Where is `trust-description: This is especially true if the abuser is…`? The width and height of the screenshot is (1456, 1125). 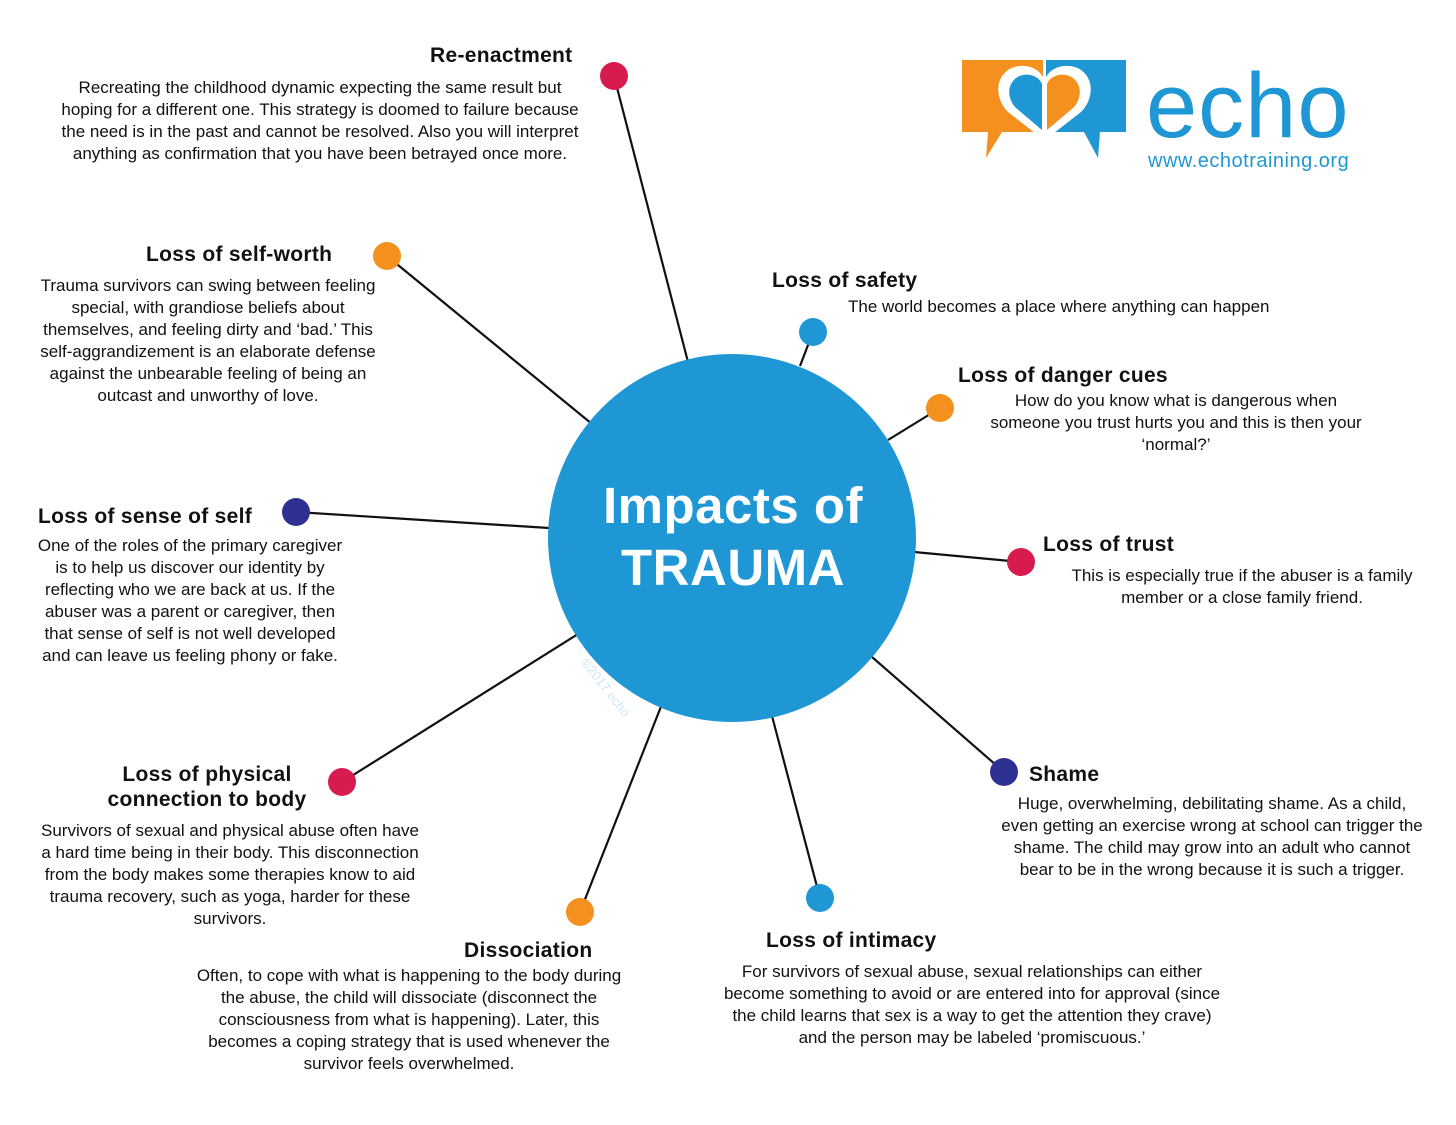
trust-description: This is especially true if the abuser is… is located at coordinates (1242, 586).